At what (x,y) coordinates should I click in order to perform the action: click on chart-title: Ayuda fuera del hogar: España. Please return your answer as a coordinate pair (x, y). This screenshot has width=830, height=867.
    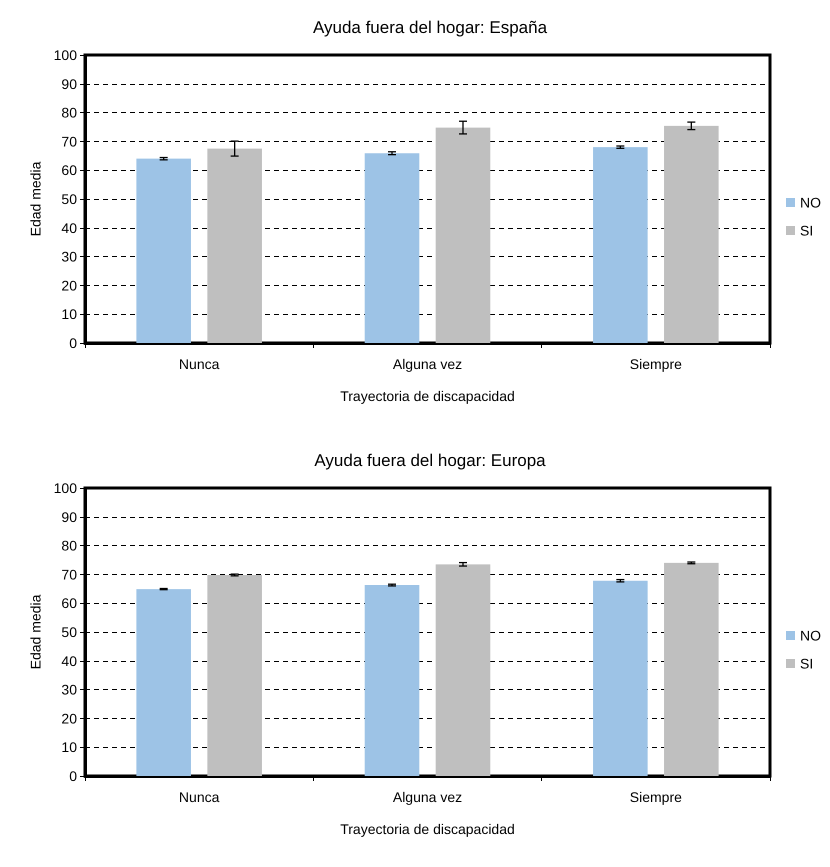
    Looking at the image, I should click on (430, 27).